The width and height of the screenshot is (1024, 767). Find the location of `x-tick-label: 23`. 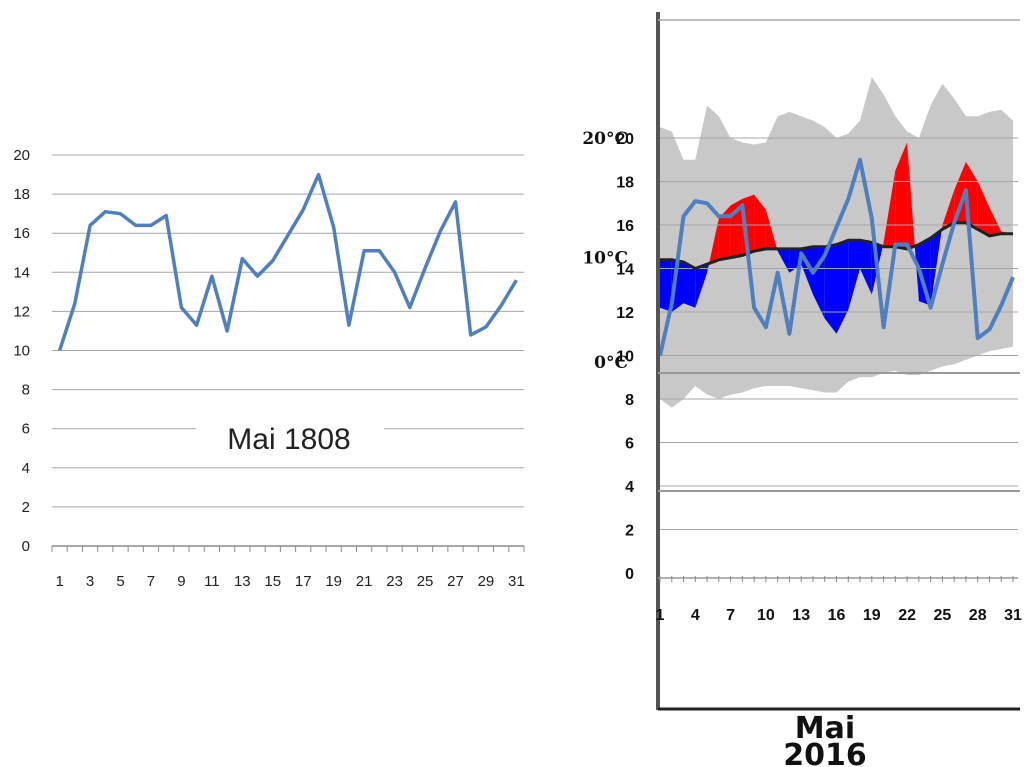

x-tick-label: 23 is located at coordinates (394, 581).